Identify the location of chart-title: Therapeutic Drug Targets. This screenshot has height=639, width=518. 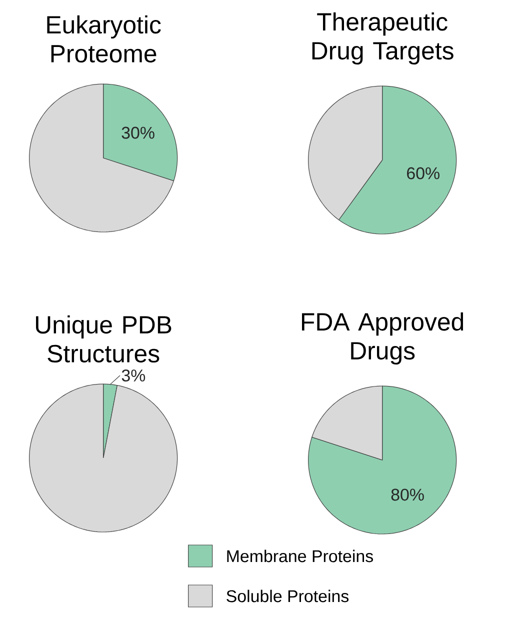
(383, 38).